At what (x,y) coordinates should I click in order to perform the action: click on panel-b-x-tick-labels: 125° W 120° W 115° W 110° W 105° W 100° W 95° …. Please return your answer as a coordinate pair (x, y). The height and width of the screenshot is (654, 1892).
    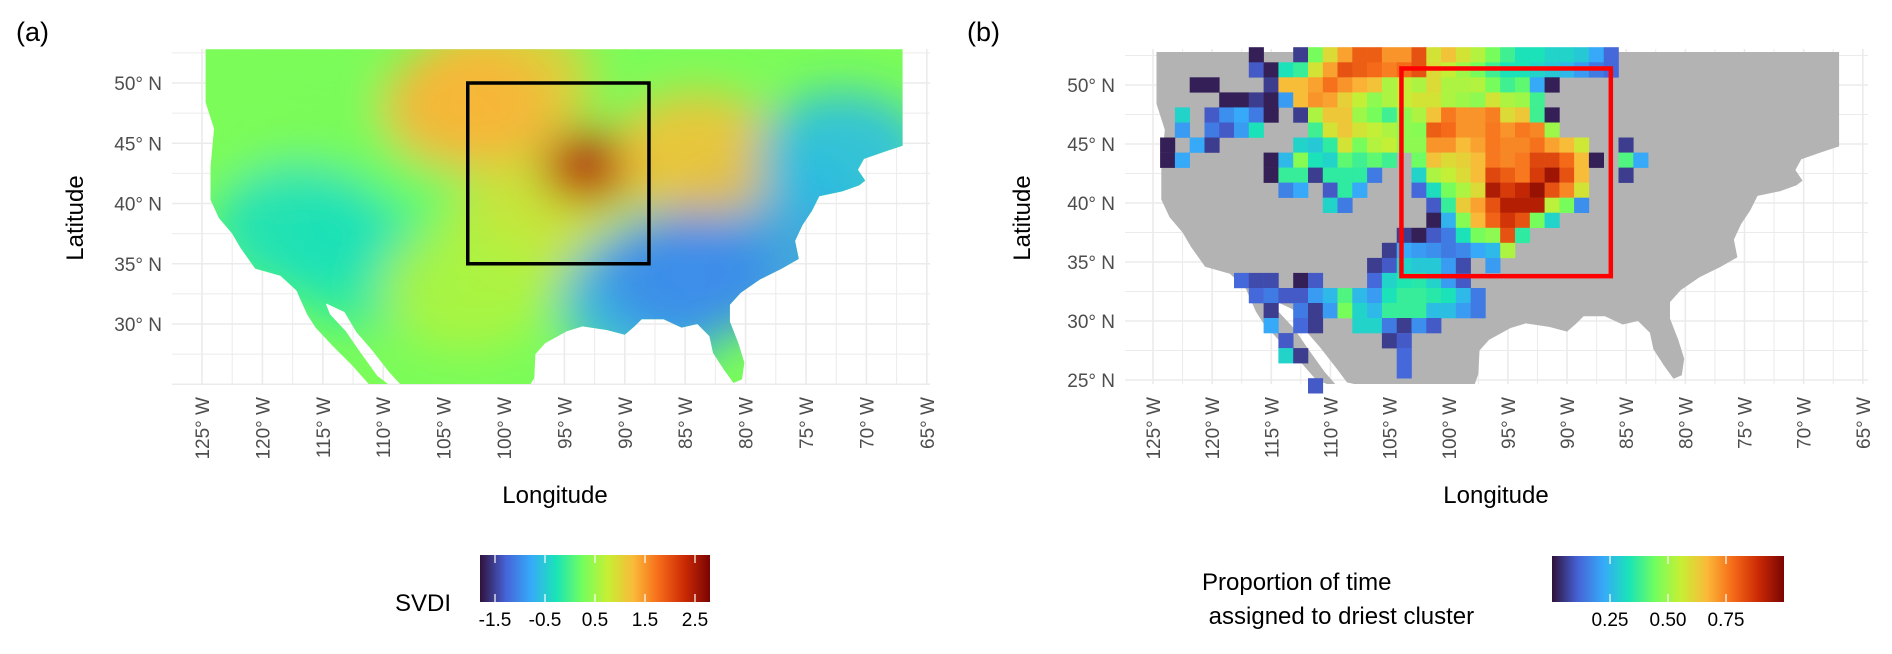
    Looking at the image, I should click on (1509, 428).